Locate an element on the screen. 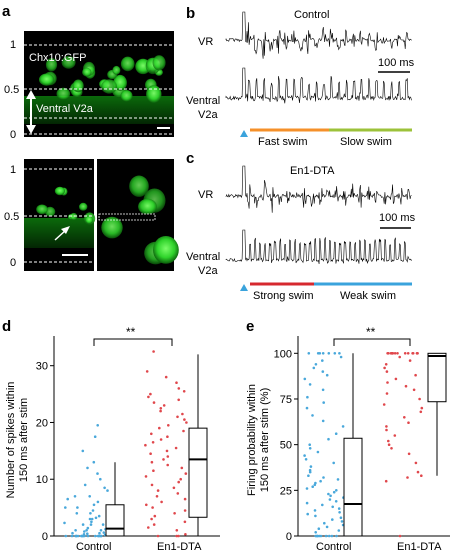  ytick-label: 50 is located at coordinates (286, 446).